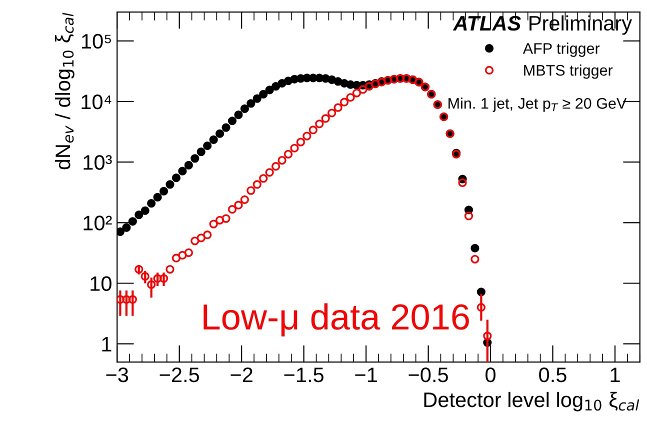 The image size is (647, 429). Describe the element at coordinates (98, 162) in the screenshot. I see `y-tick-label: 10³` at that location.